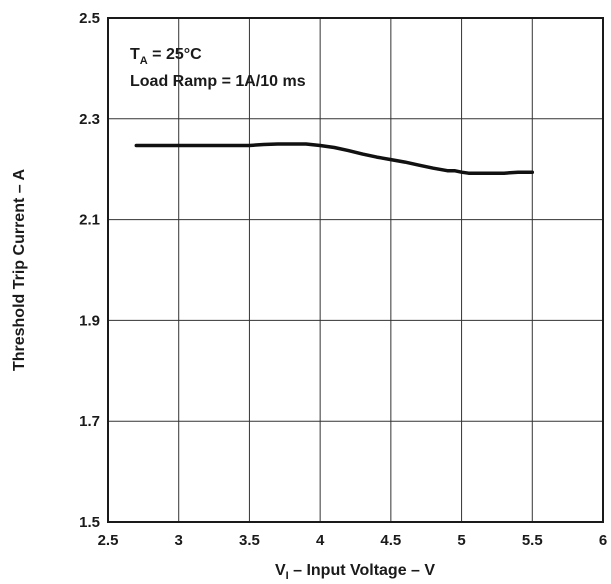  Describe the element at coordinates (144, 61) in the screenshot. I see `annotation-temperature-sub: A` at that location.